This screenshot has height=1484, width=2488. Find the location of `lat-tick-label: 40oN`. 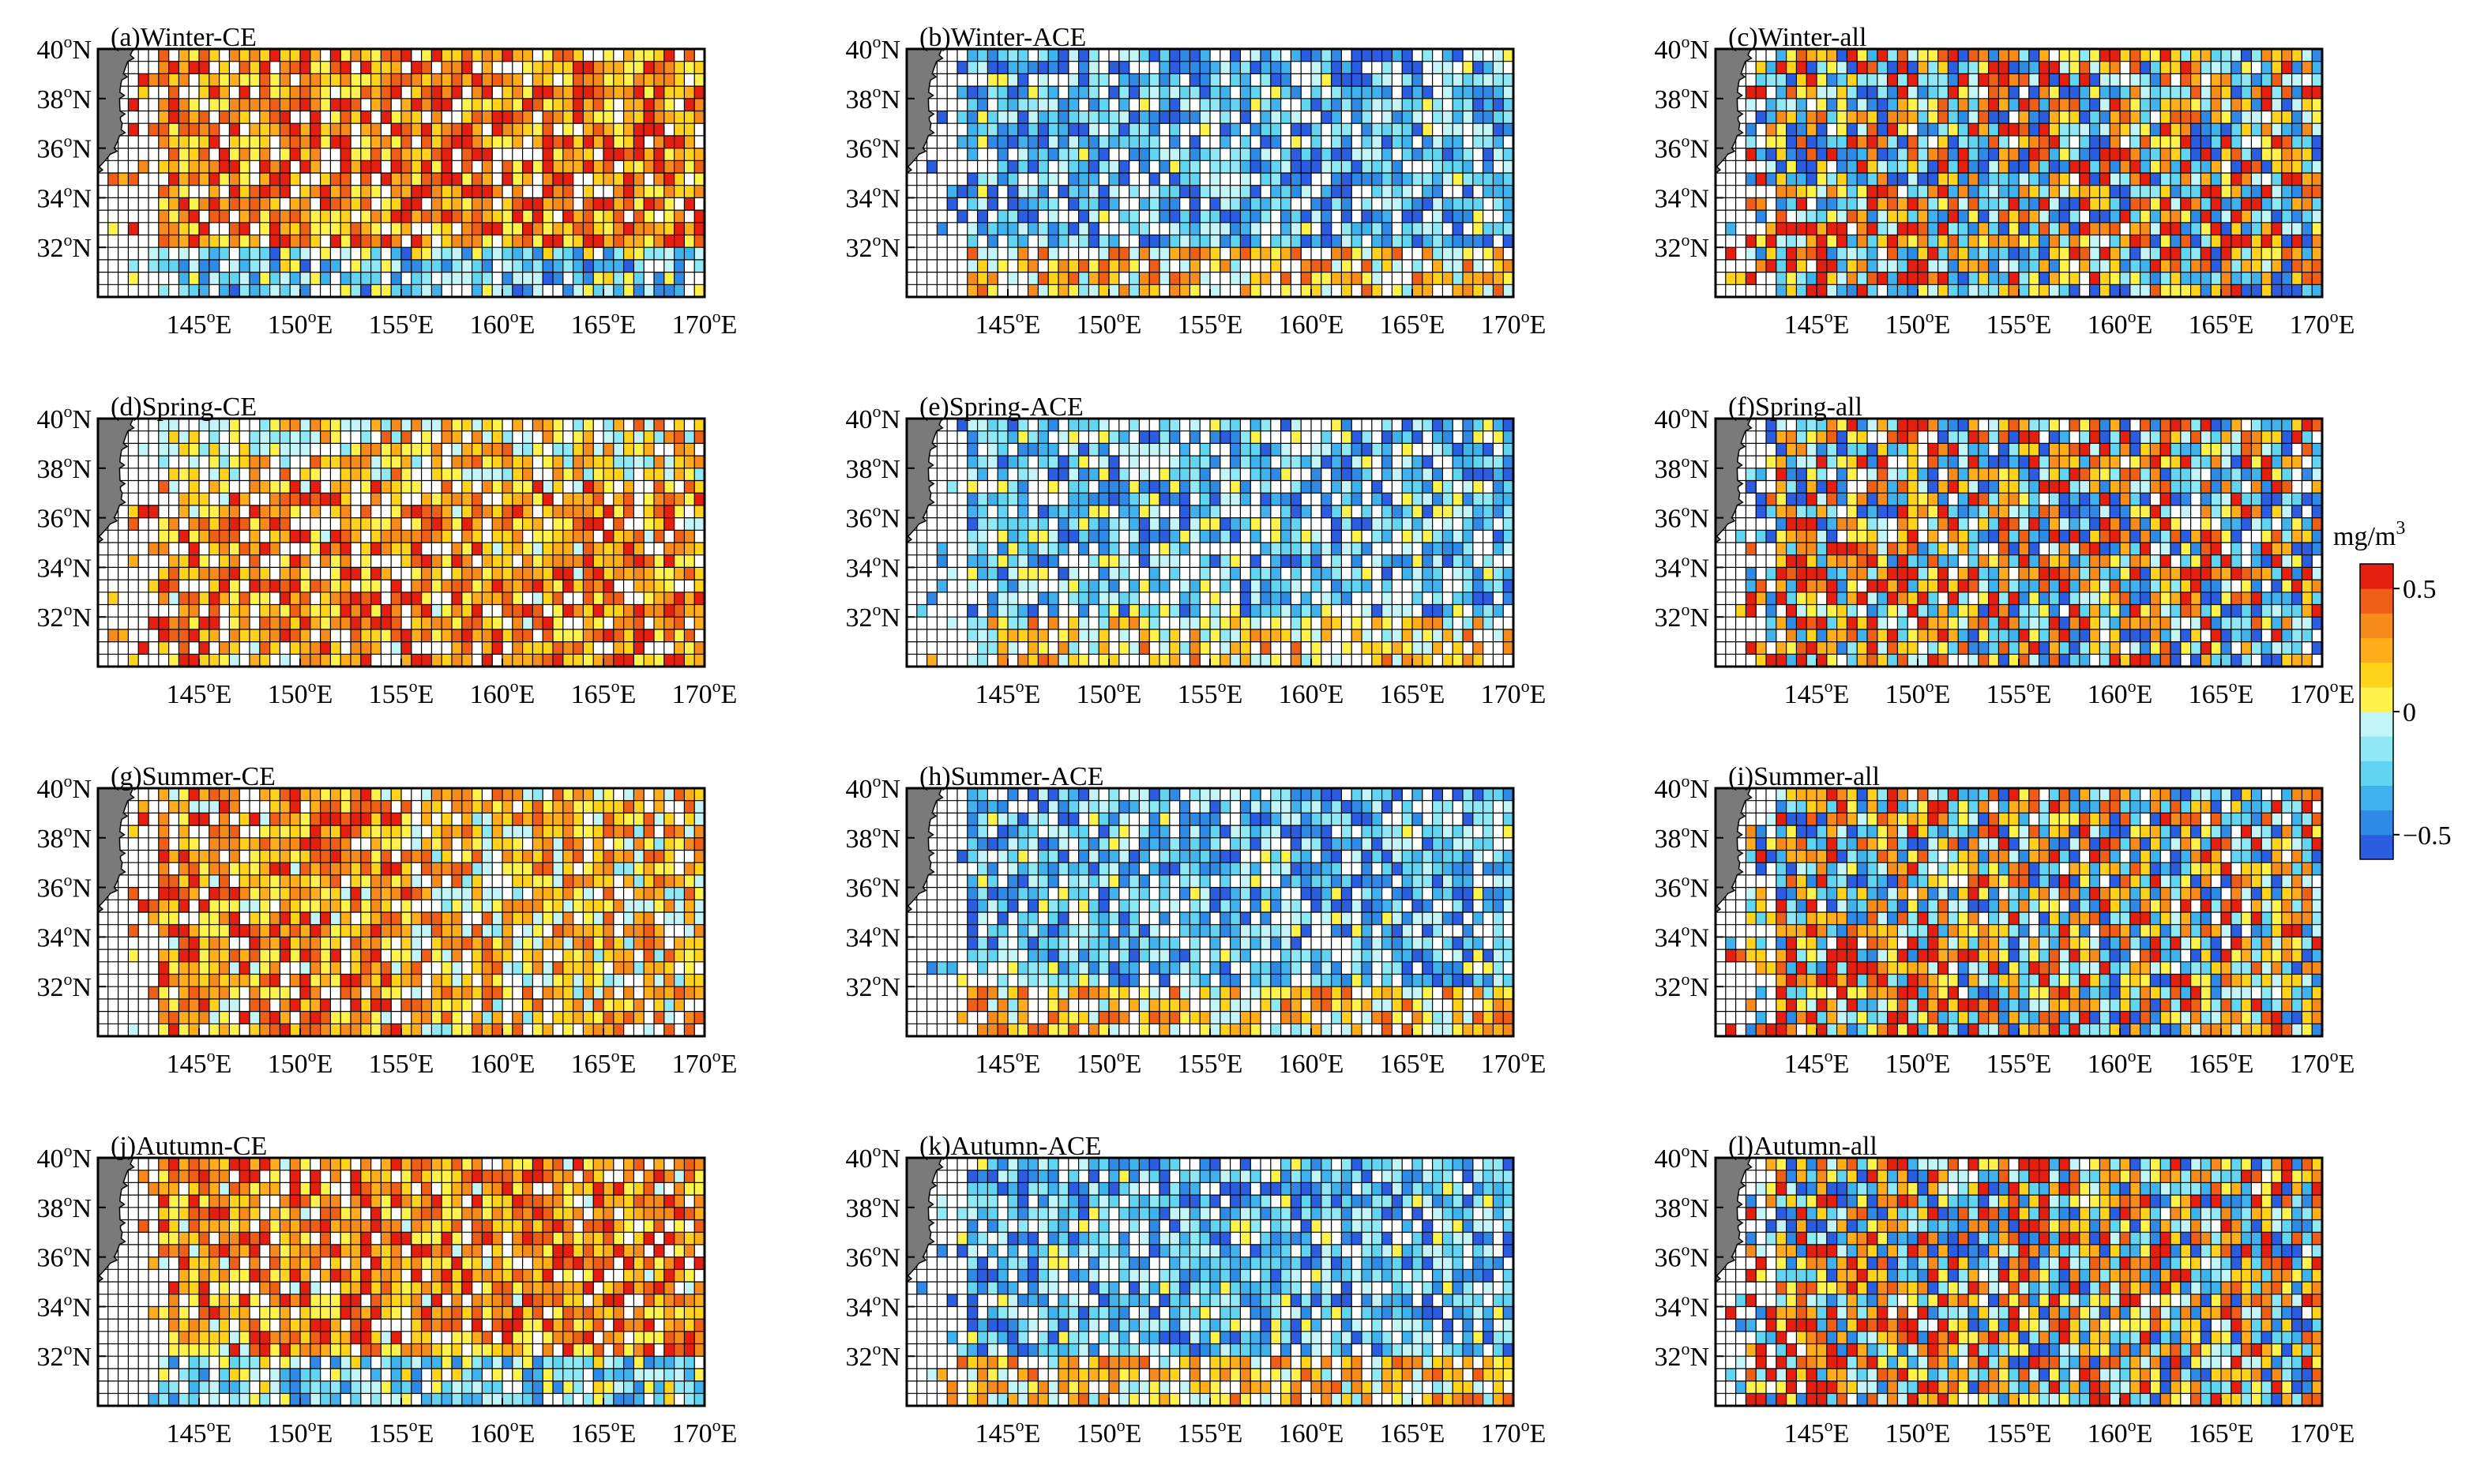

lat-tick-label: 40oN is located at coordinates (872, 48).